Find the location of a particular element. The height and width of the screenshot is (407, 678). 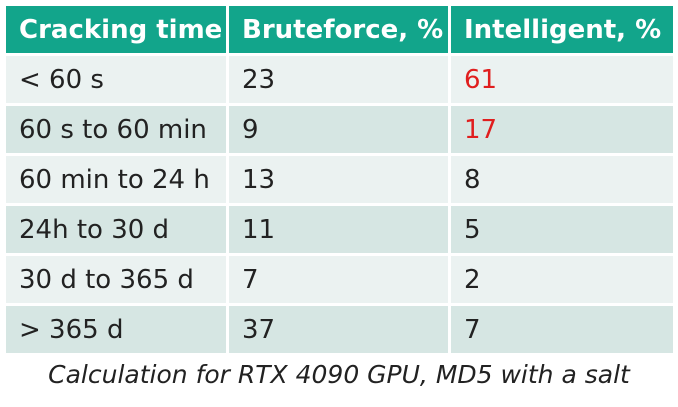

table-row: 60 min to 24 h 13 8 is located at coordinates (339, 179).